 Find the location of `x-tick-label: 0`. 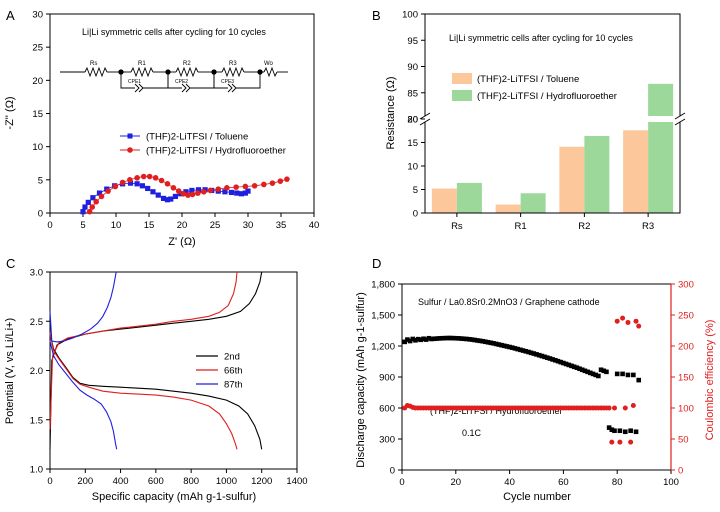

x-tick-label: 0 is located at coordinates (49, 481).